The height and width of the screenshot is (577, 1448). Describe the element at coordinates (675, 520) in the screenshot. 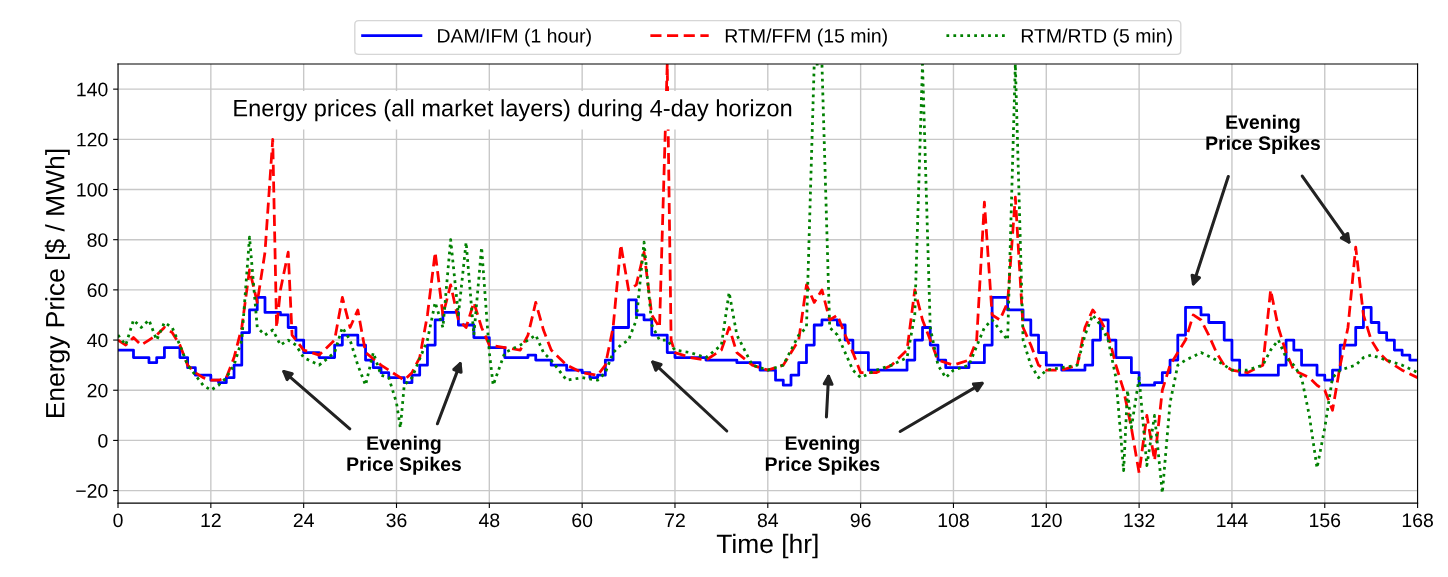

I see `x-tick-label: 72` at that location.